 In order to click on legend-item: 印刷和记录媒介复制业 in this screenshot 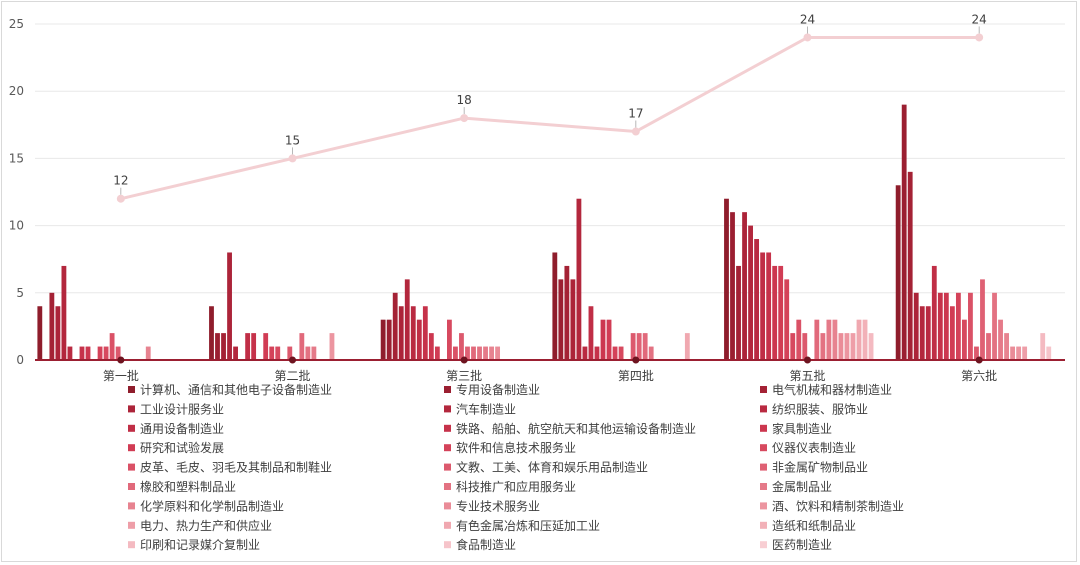, I will do `click(194, 545)`.